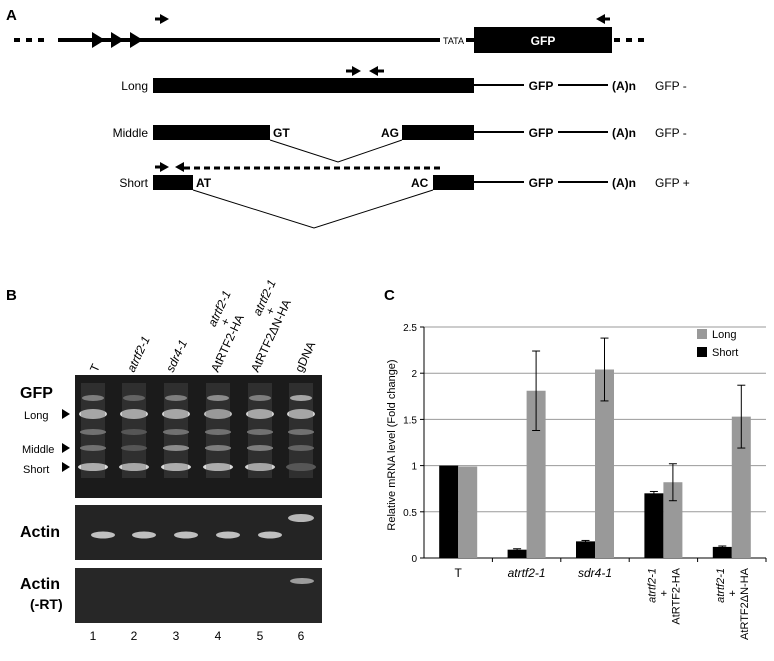 This screenshot has height=661, width=774. Describe the element at coordinates (595, 573) in the screenshot. I see `x-category-label: sdr4-1` at that location.